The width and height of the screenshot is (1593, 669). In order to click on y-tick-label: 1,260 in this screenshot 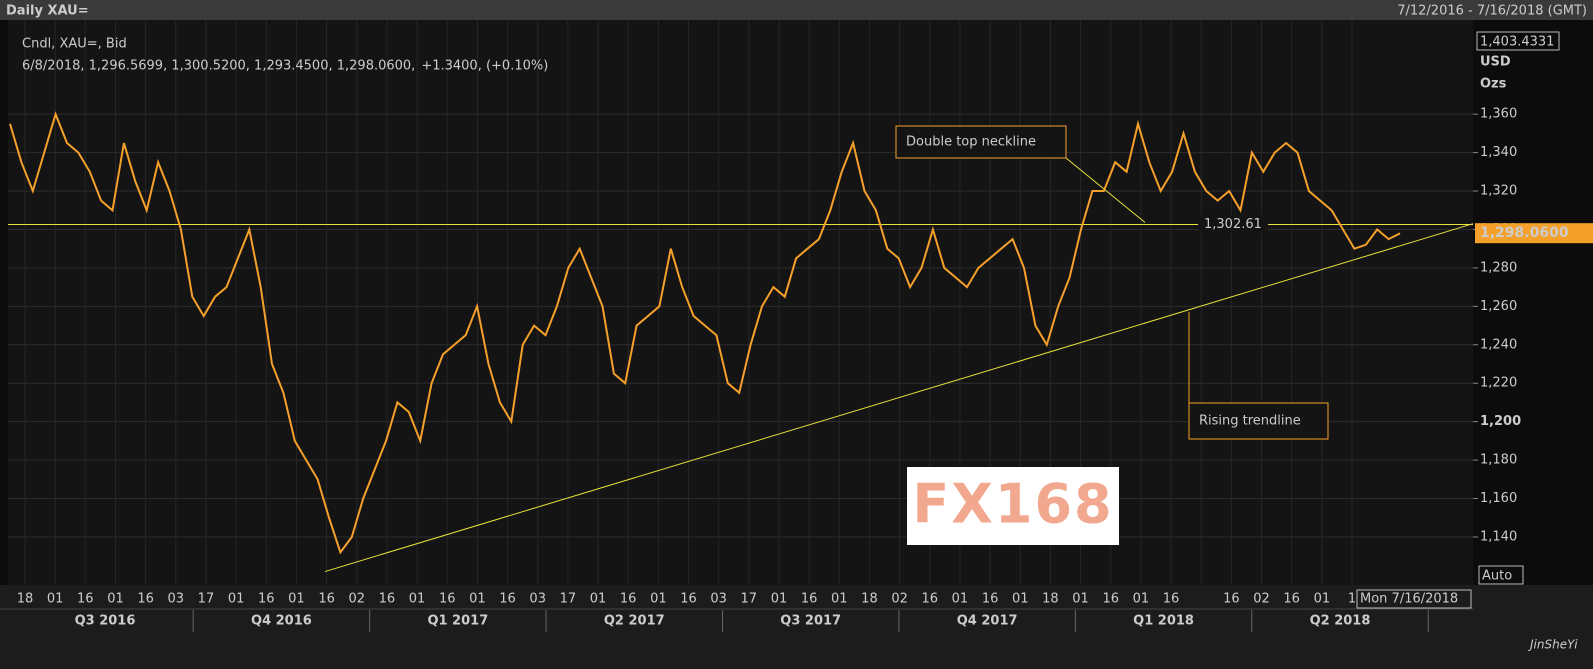, I will do `click(1498, 306)`.